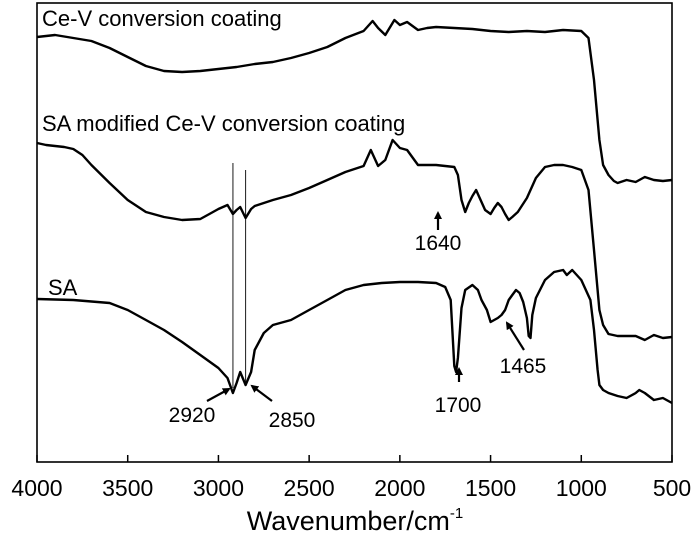 The image size is (700, 536). I want to click on x-tick-label-3500: 3500, so click(127, 488).